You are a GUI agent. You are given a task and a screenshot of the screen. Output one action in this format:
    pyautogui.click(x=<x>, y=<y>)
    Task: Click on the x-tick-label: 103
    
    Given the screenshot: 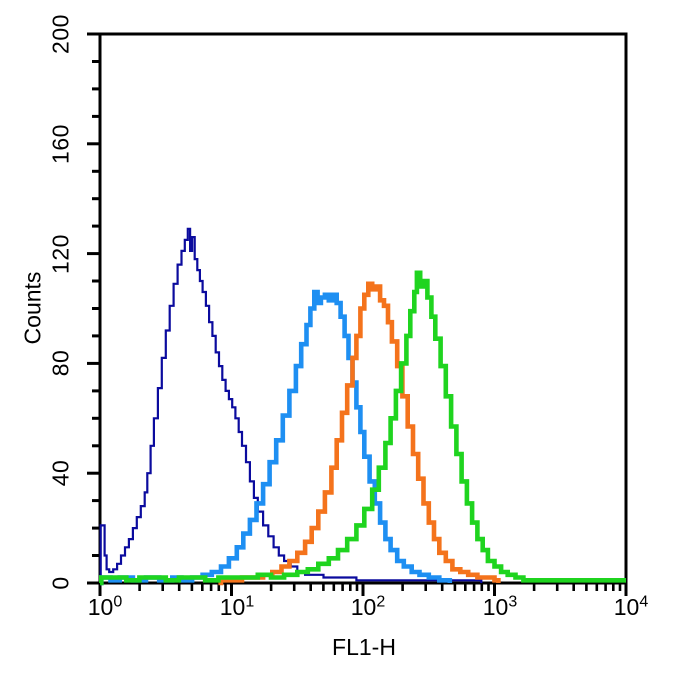 What is the action you would take?
    pyautogui.click(x=500, y=606)
    